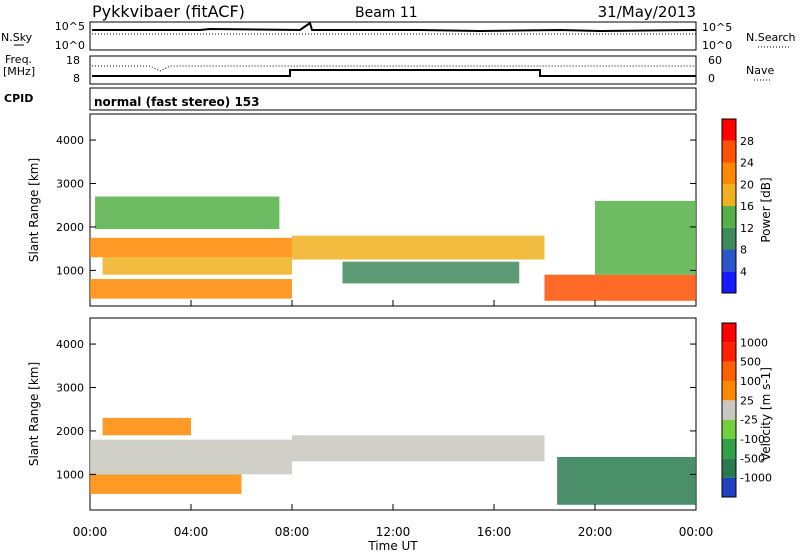 The width and height of the screenshot is (800, 554). I want to click on x-tick-label-4: 16:00, so click(494, 532).